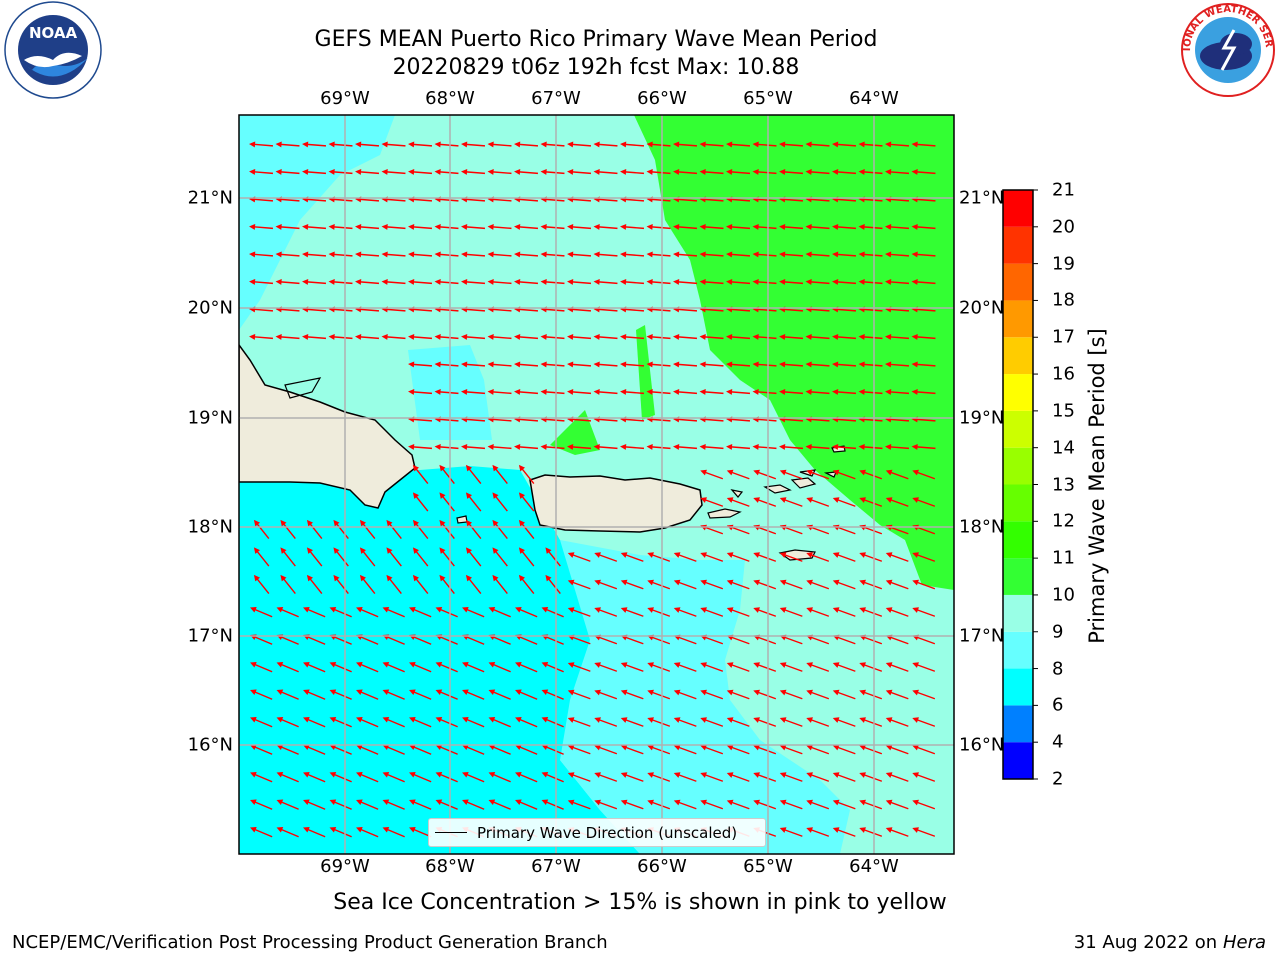 This screenshot has width=1280, height=960. I want to click on colorbar-tick-label: 15, so click(1063, 411).